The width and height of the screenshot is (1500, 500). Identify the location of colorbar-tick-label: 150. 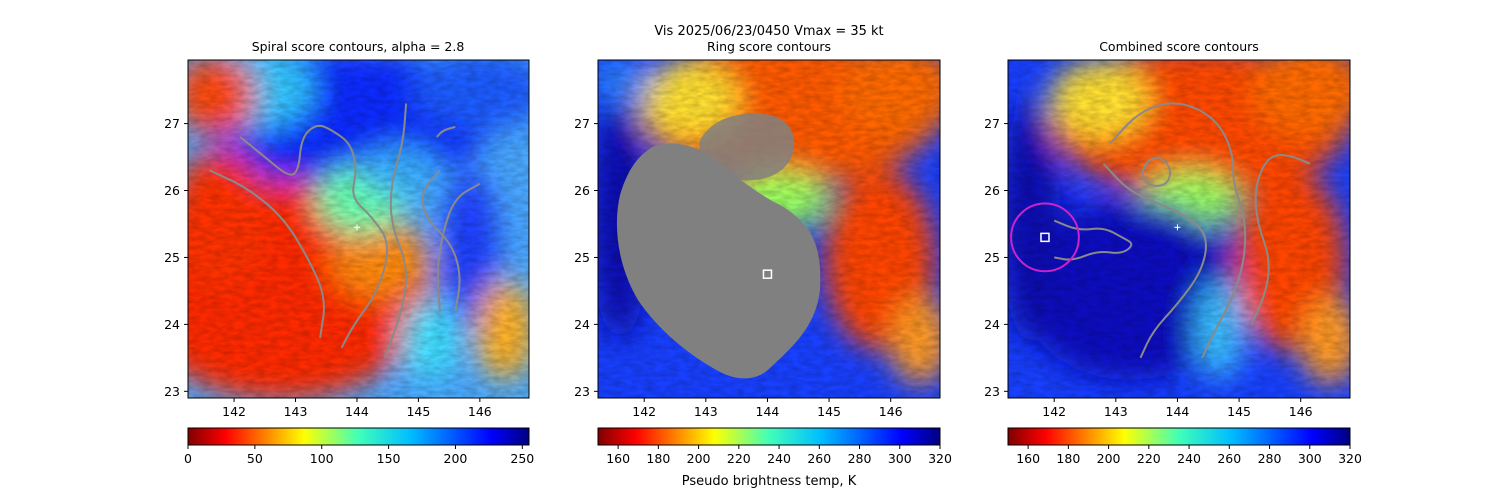
(389, 458).